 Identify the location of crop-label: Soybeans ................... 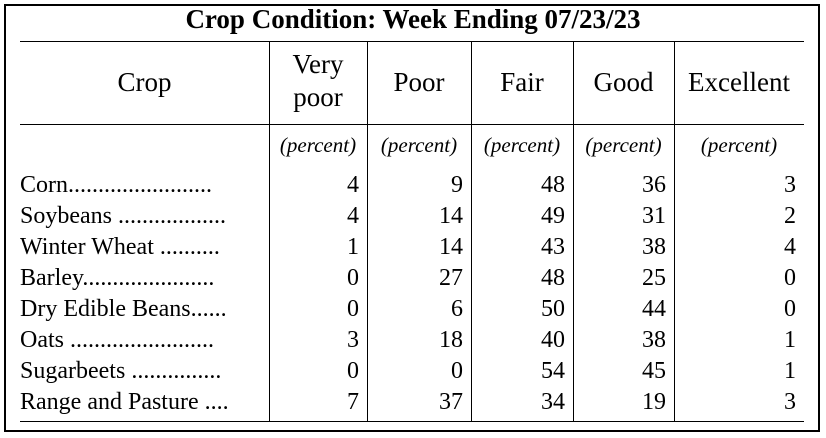
(123, 216).